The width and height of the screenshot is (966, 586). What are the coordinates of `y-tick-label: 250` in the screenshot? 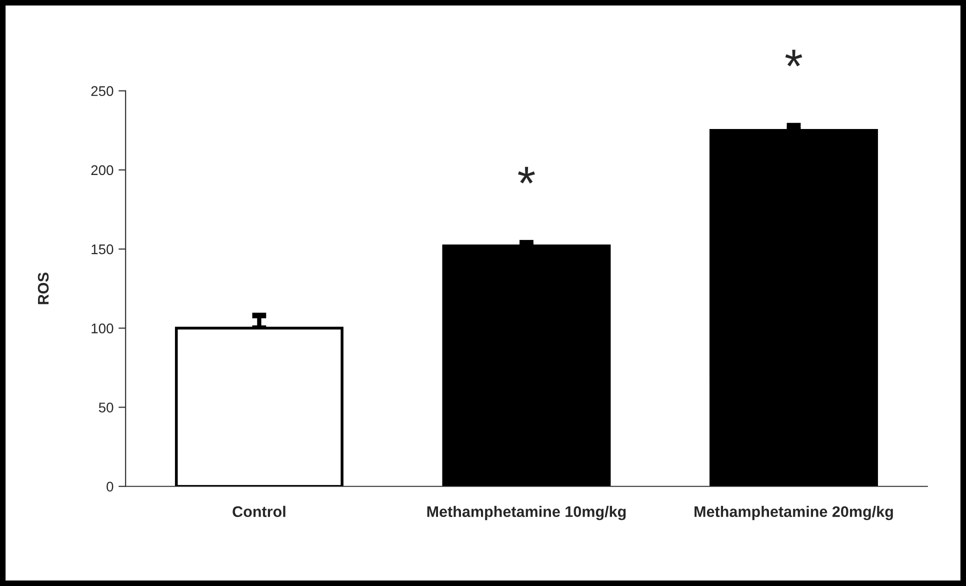 It's located at (102, 91).